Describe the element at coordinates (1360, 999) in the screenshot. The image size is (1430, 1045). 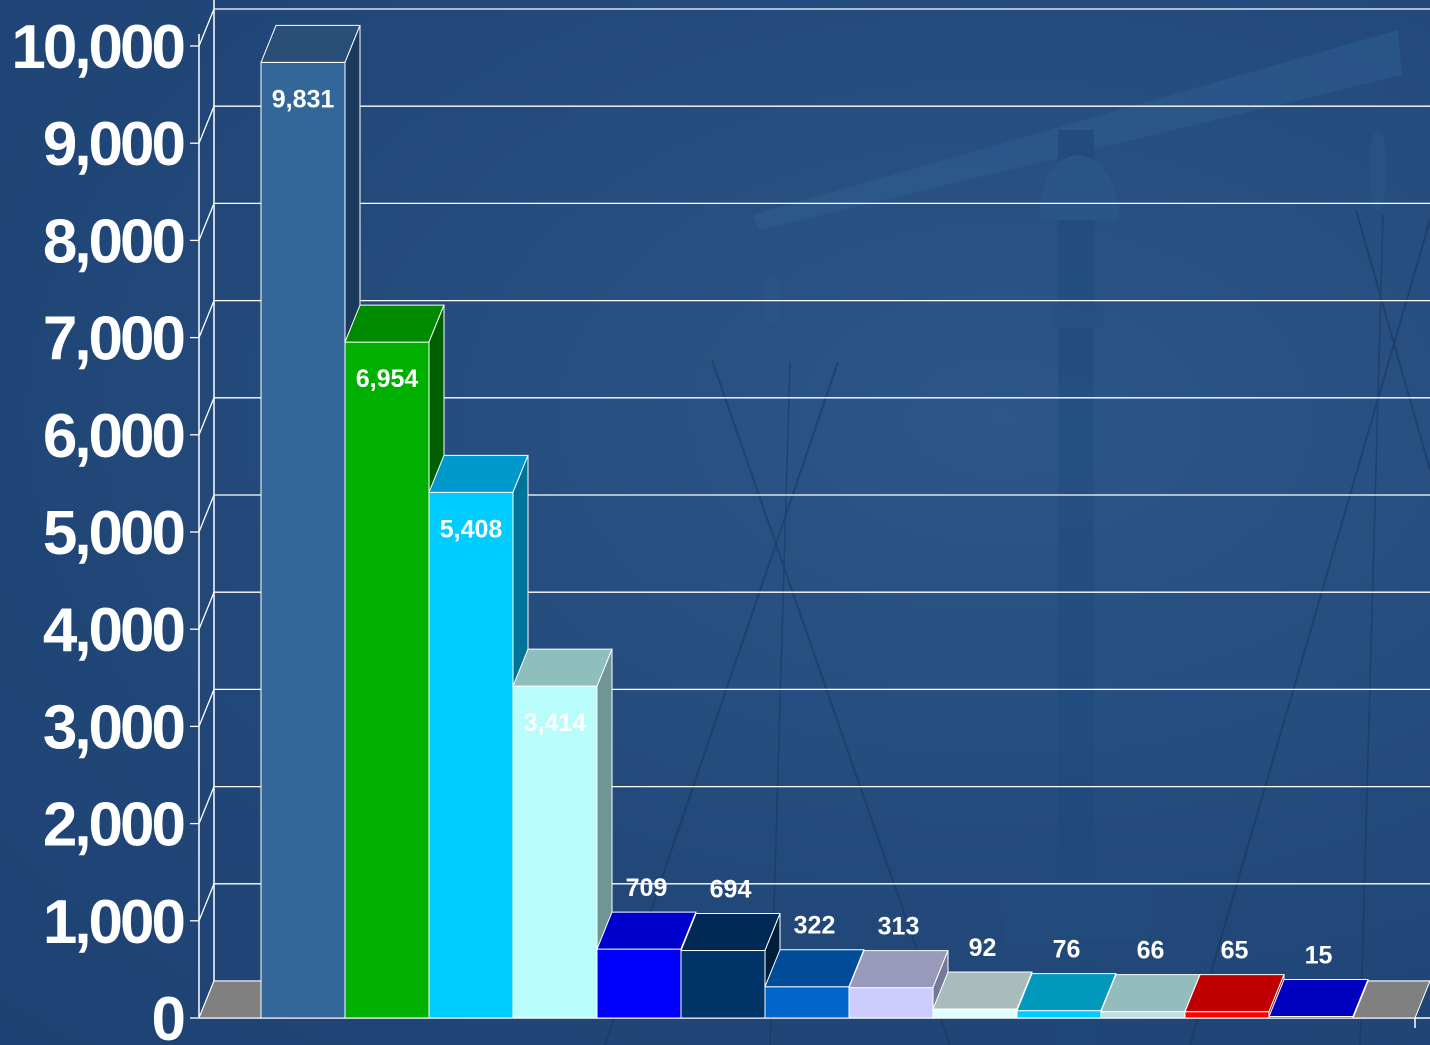
I see `bar-side` at that location.